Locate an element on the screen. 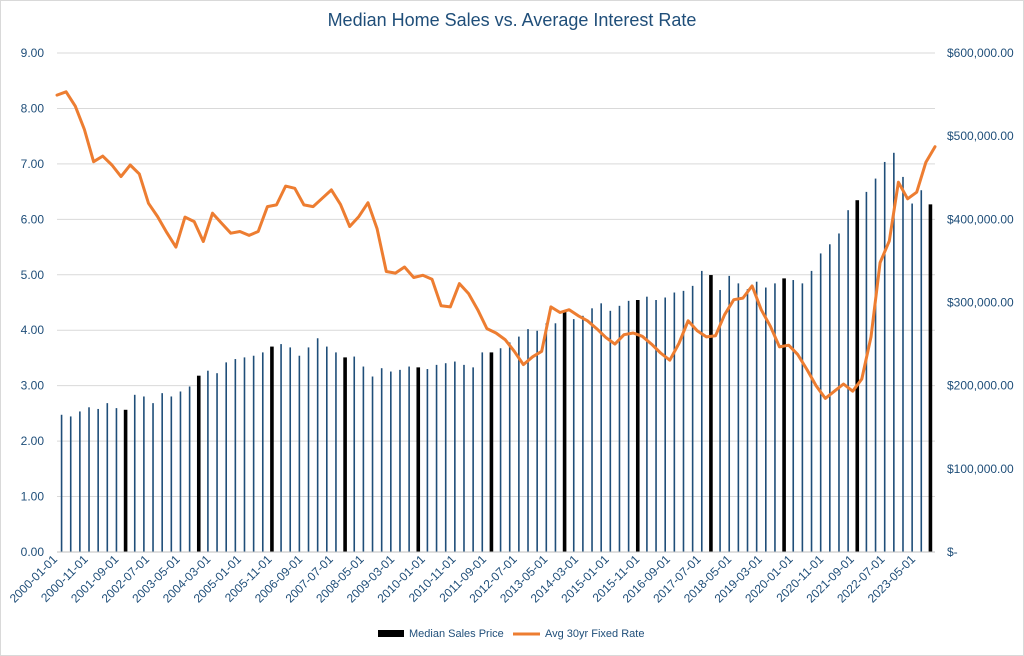 Image resolution: width=1024 pixels, height=656 pixels. legend-label-median-sales-price: Median Sales Price is located at coordinates (456, 634).